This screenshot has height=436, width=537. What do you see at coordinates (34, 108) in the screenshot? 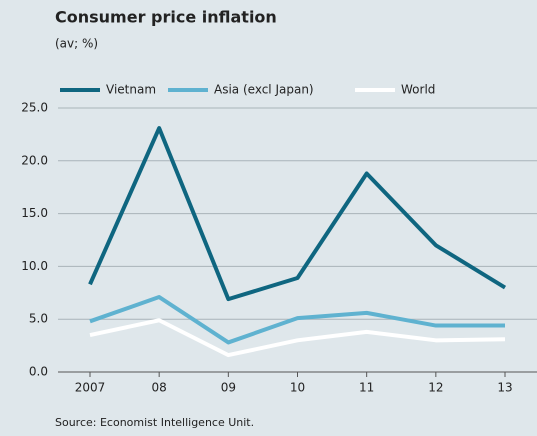
I see `y-tick-label: 25.0` at bounding box center [34, 108].